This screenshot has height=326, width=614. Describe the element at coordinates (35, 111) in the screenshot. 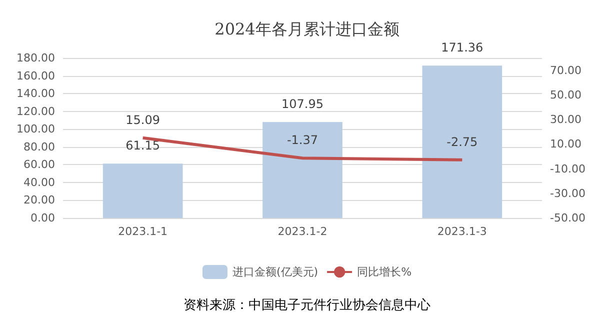

I see `y-tick-label: 120.00` at that location.